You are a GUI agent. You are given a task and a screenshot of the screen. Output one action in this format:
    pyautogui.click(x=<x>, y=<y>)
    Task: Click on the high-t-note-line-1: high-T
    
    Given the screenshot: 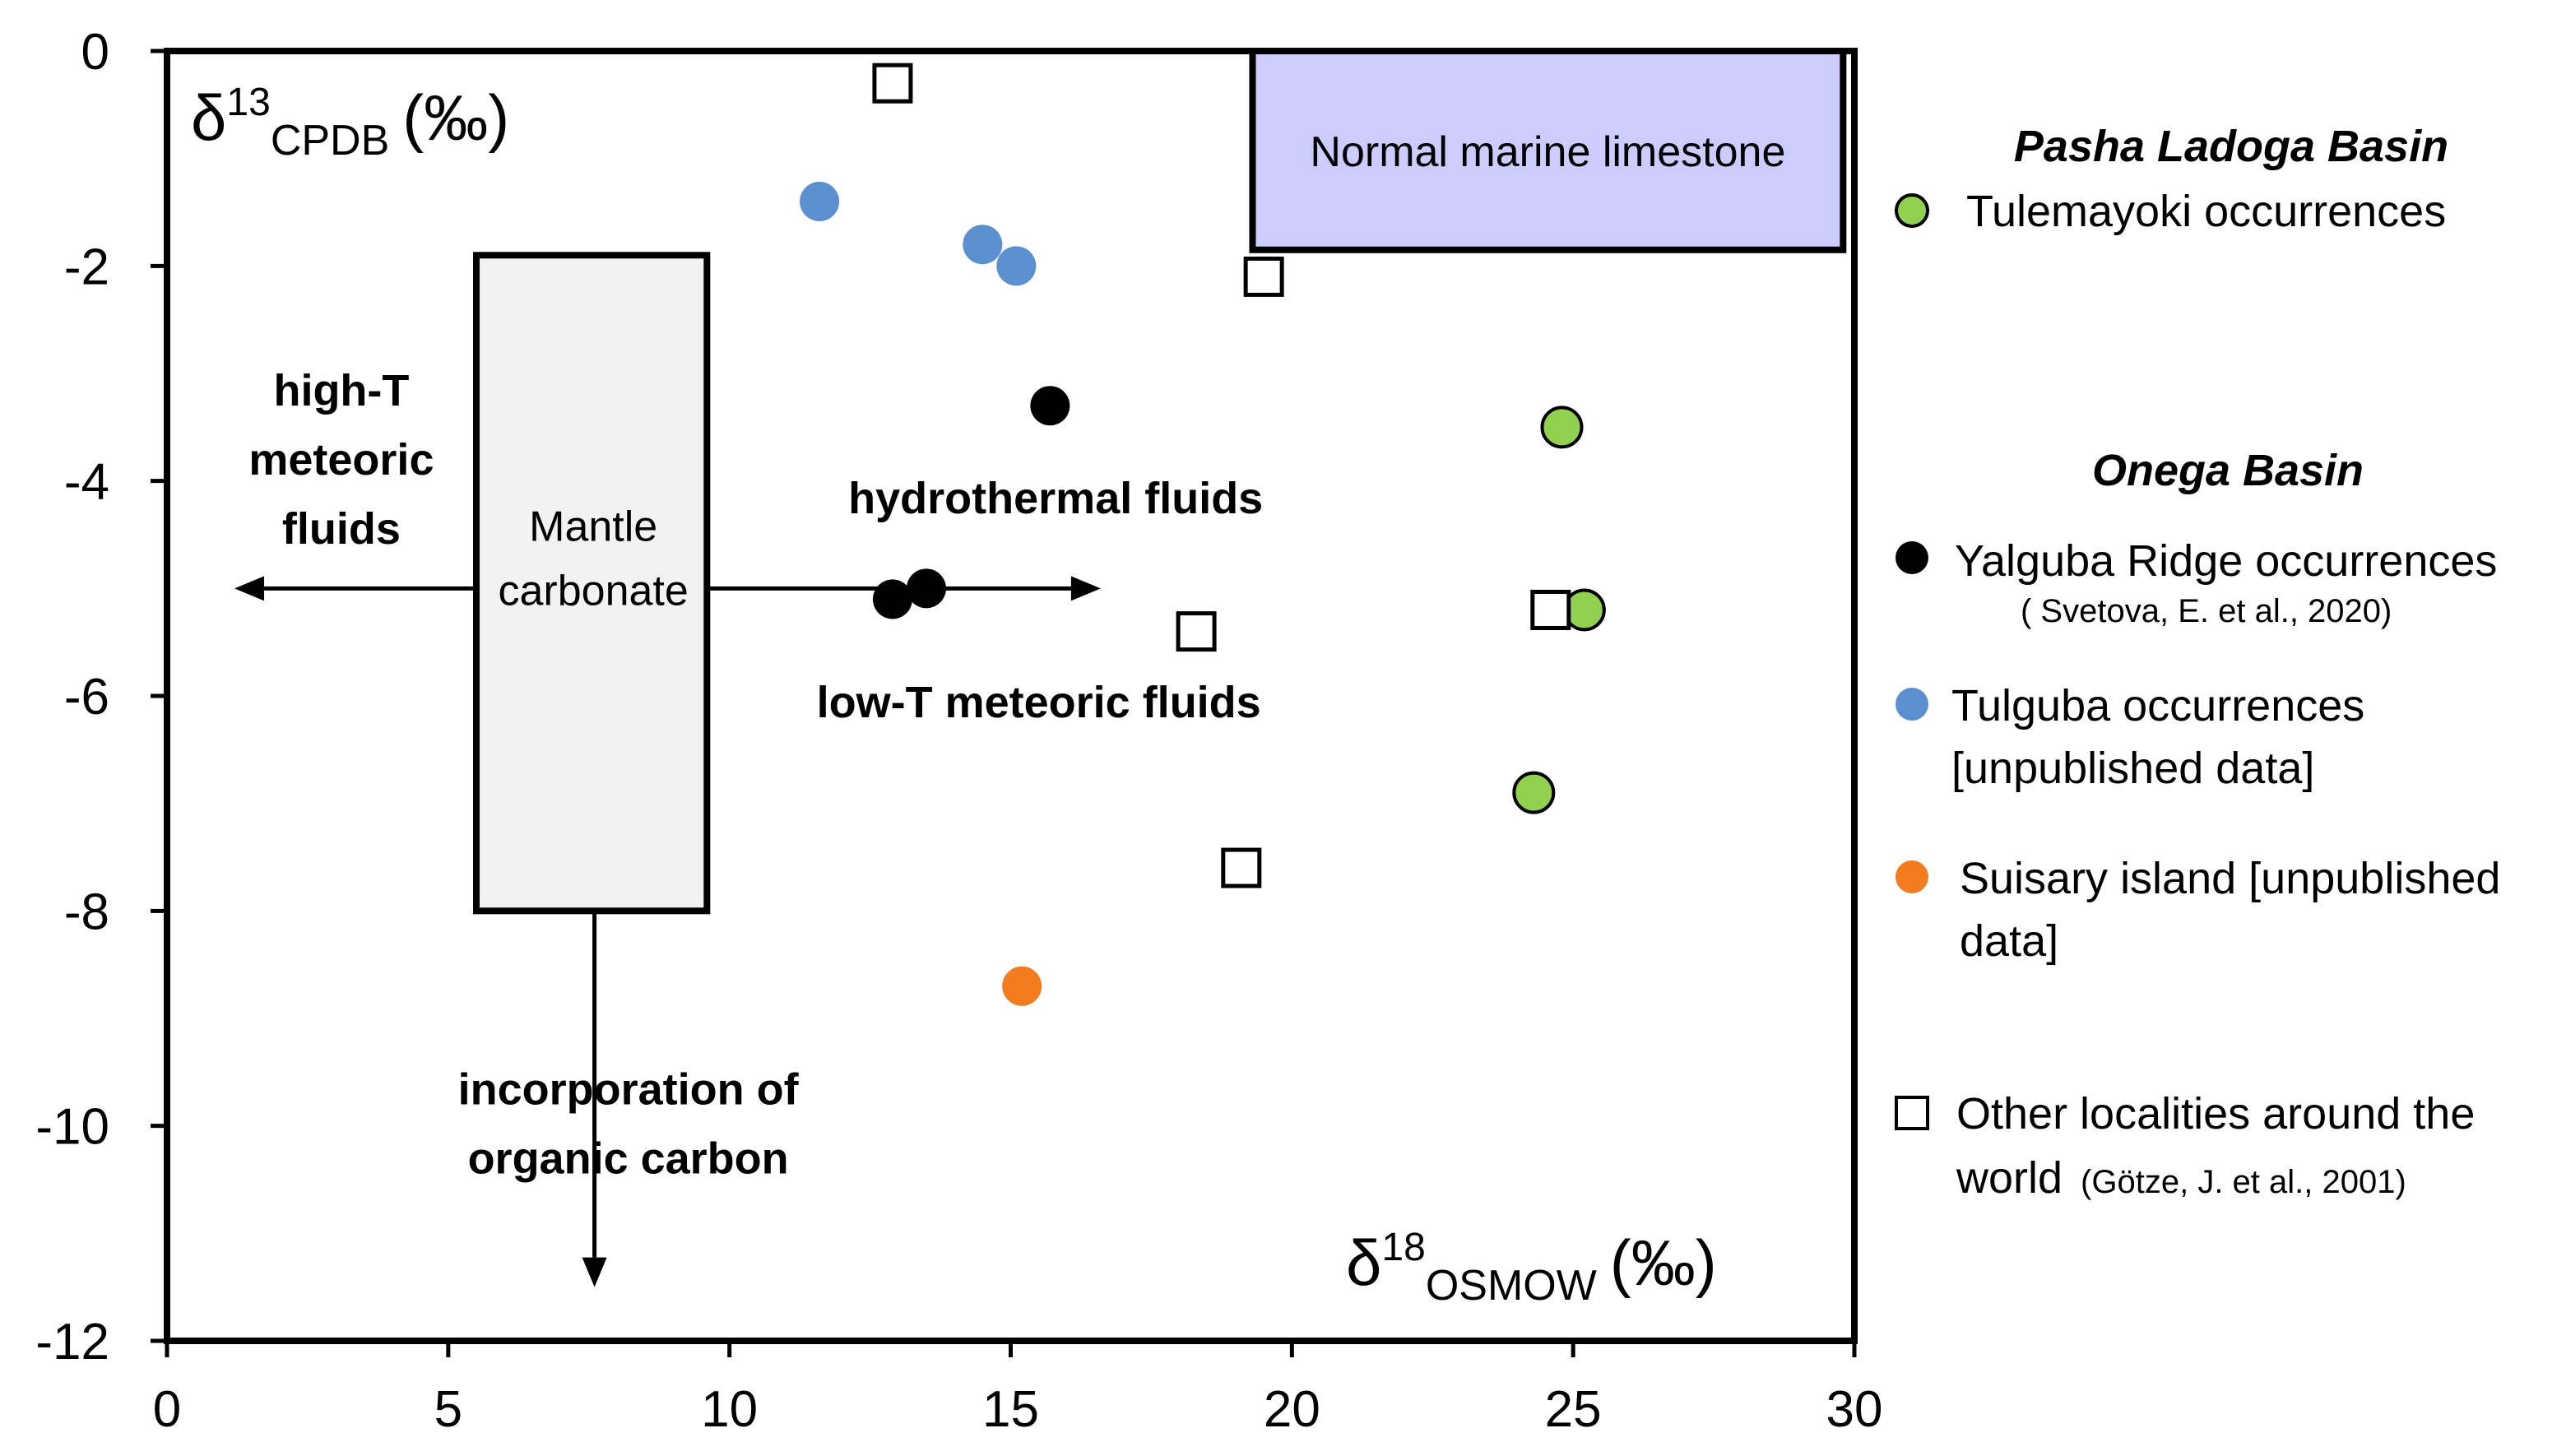 What is the action you would take?
    pyautogui.click(x=341, y=390)
    